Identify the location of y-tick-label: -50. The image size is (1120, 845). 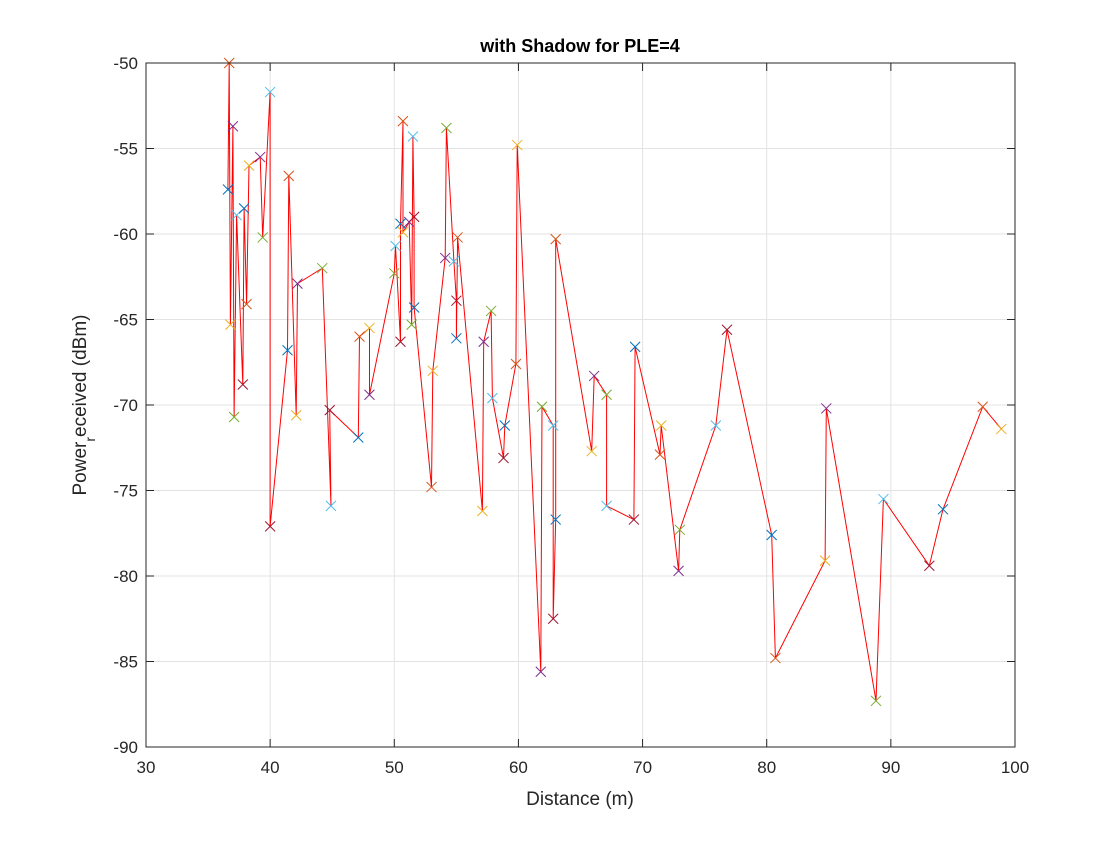
(125, 63).